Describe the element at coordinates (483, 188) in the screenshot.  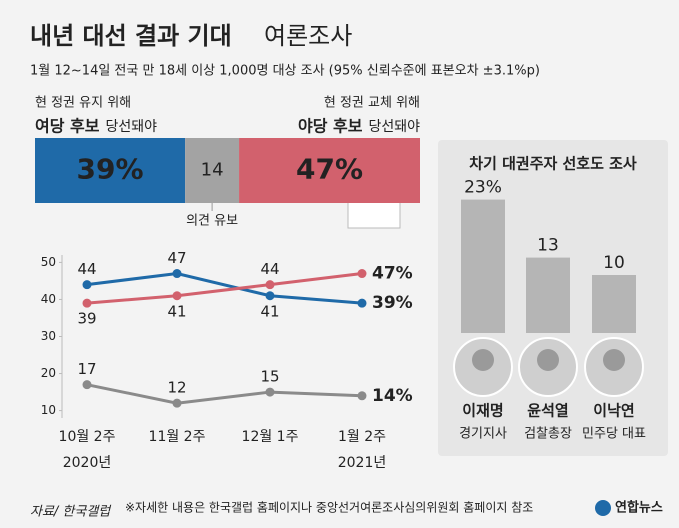
I see `value-label: 23%` at that location.